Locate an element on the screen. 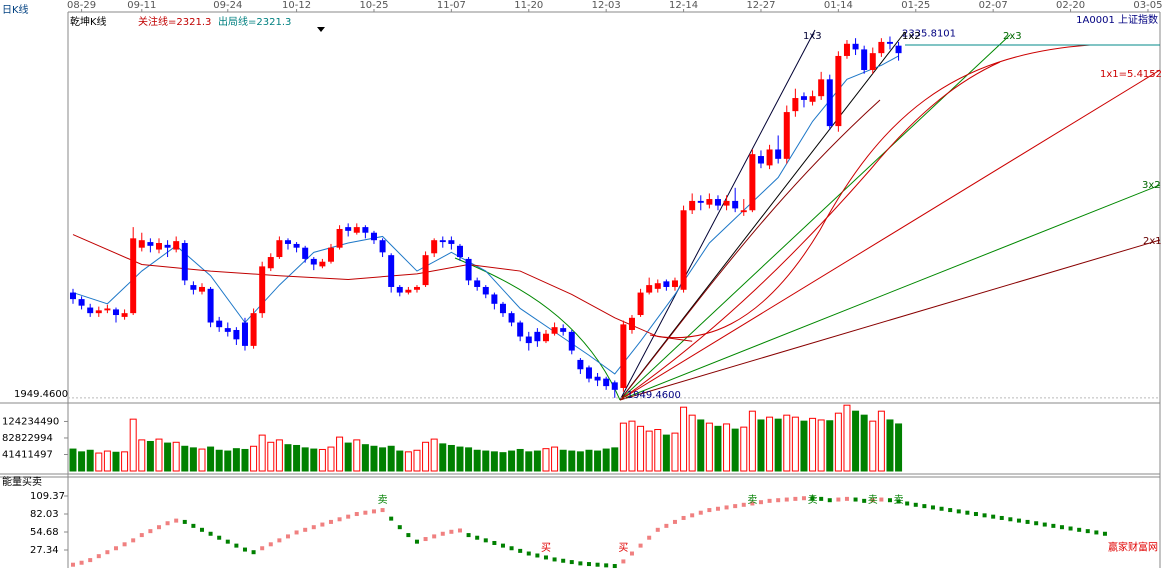 This screenshot has height=570, width=1162. panel-title: 能量买卖 is located at coordinates (22, 481).